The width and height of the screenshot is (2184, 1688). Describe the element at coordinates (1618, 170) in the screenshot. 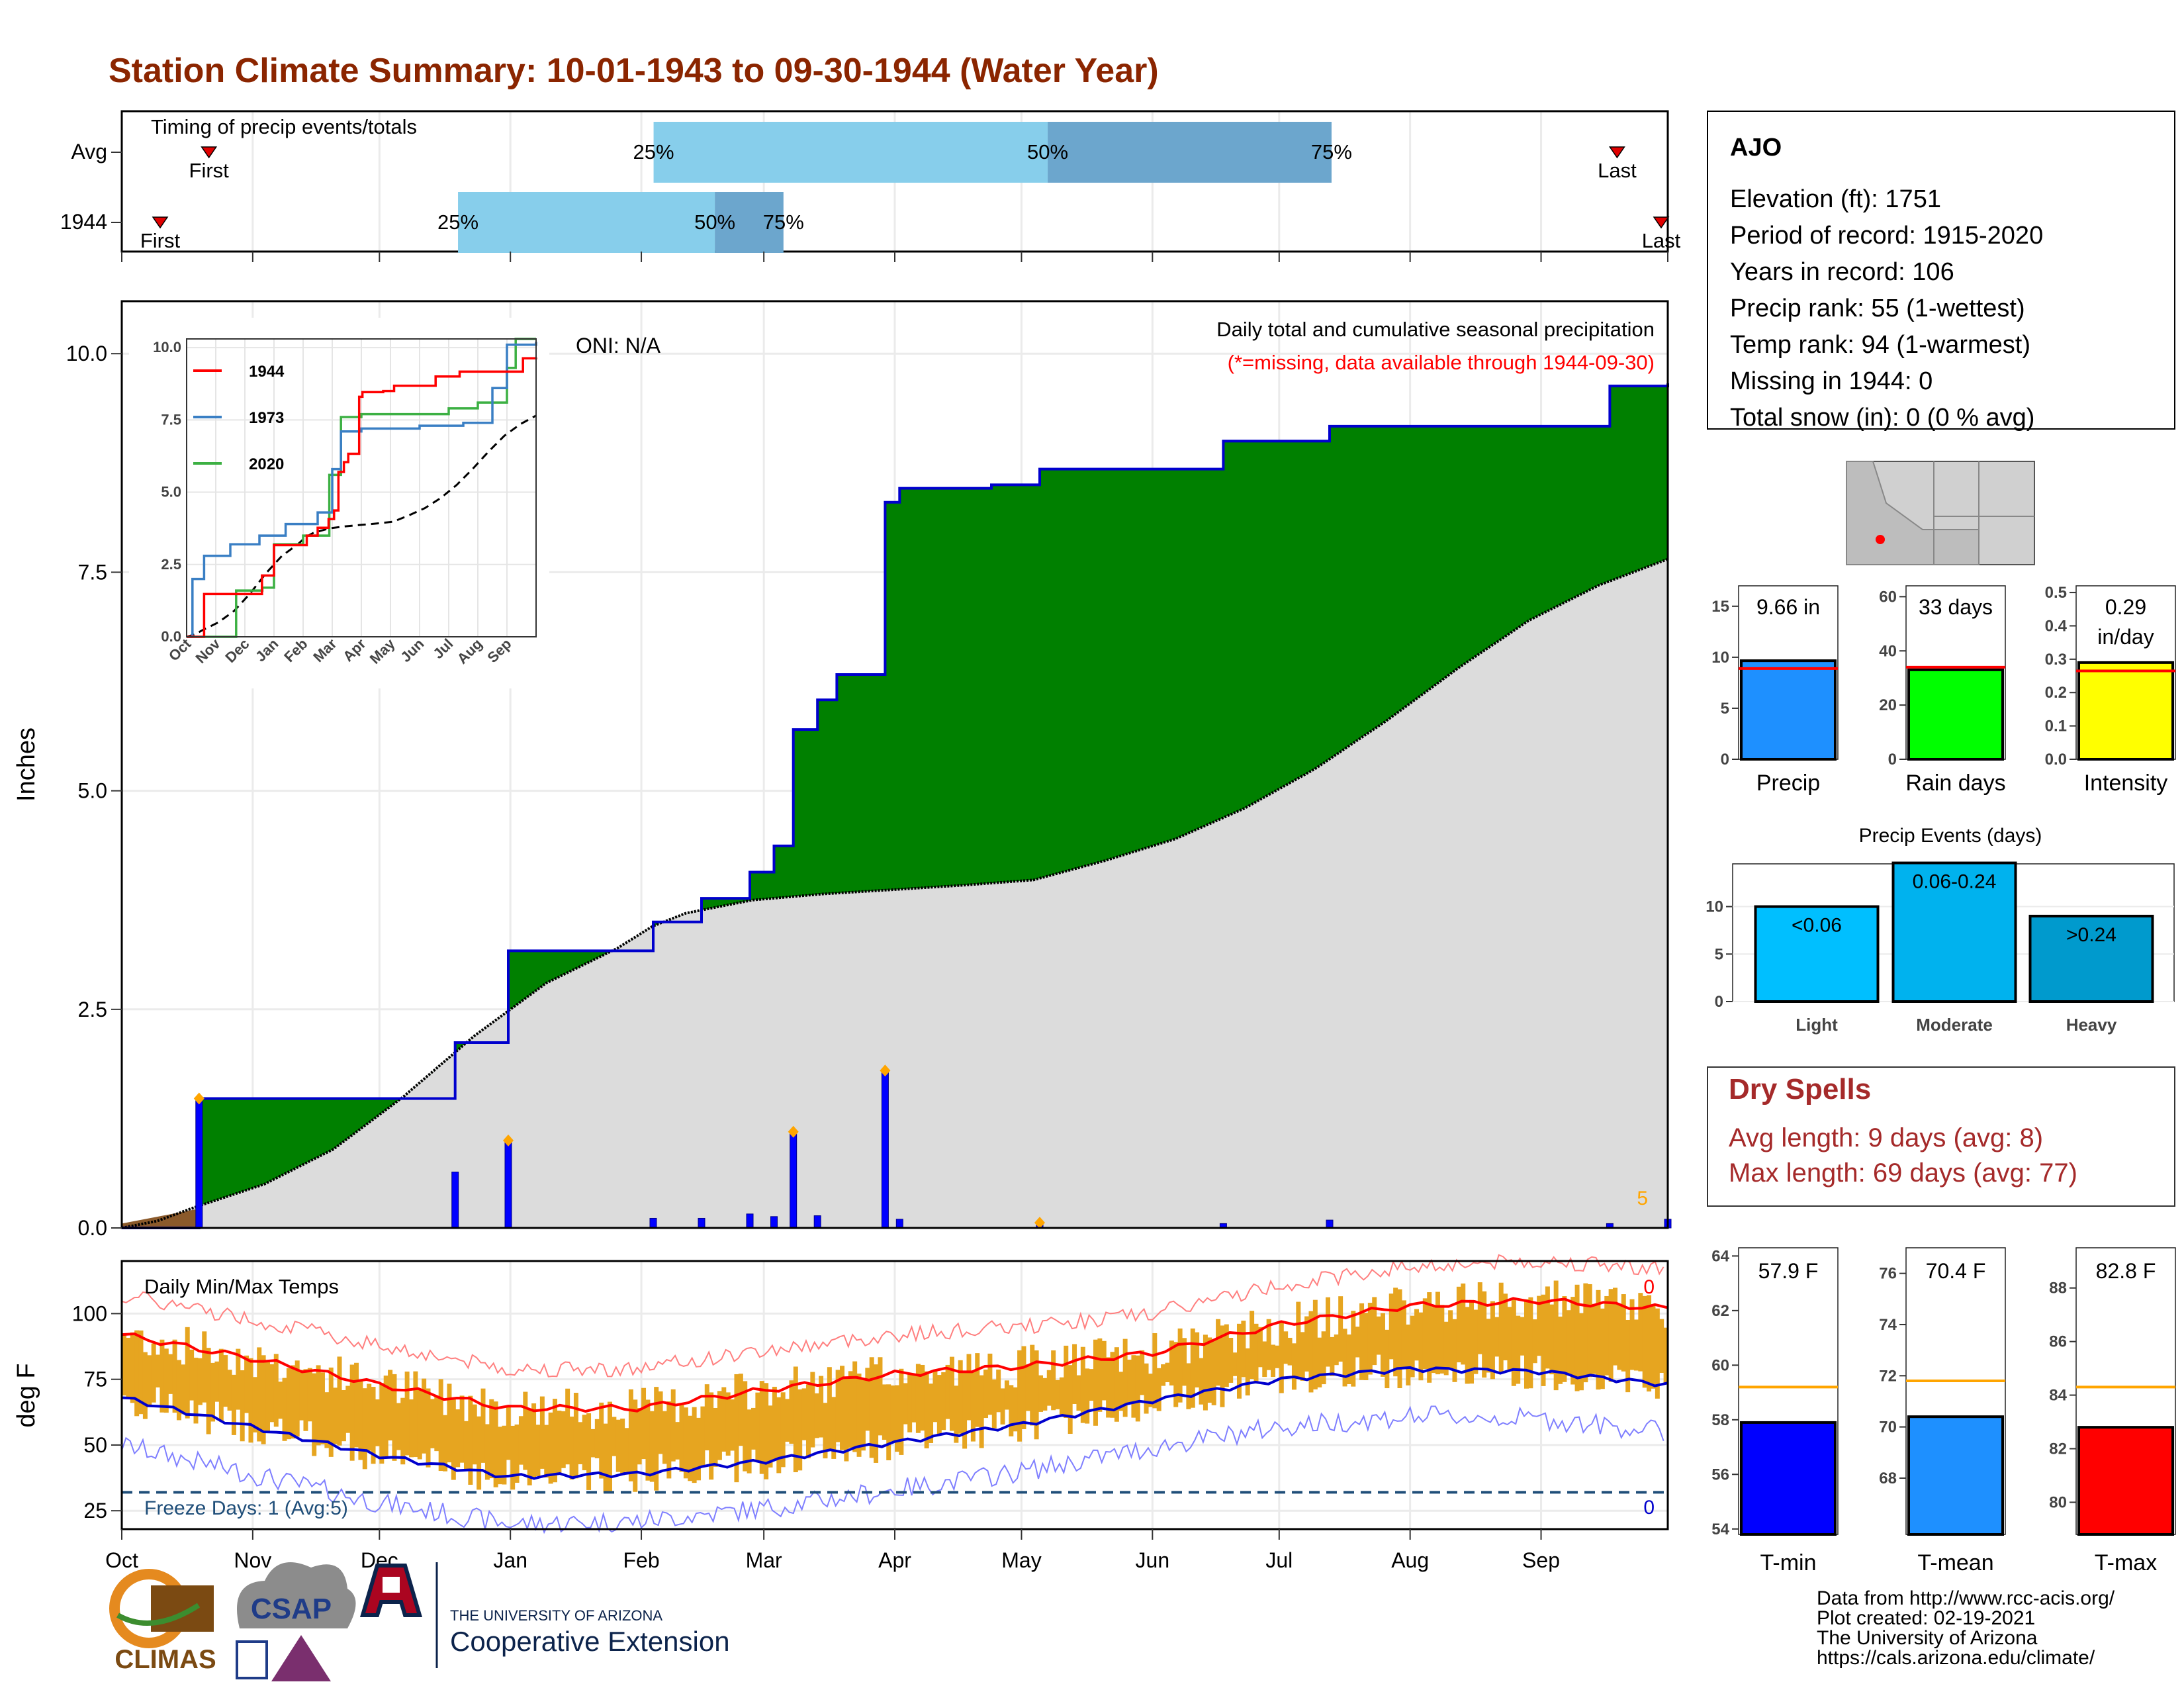

I see `timing-last-label: Last` at that location.